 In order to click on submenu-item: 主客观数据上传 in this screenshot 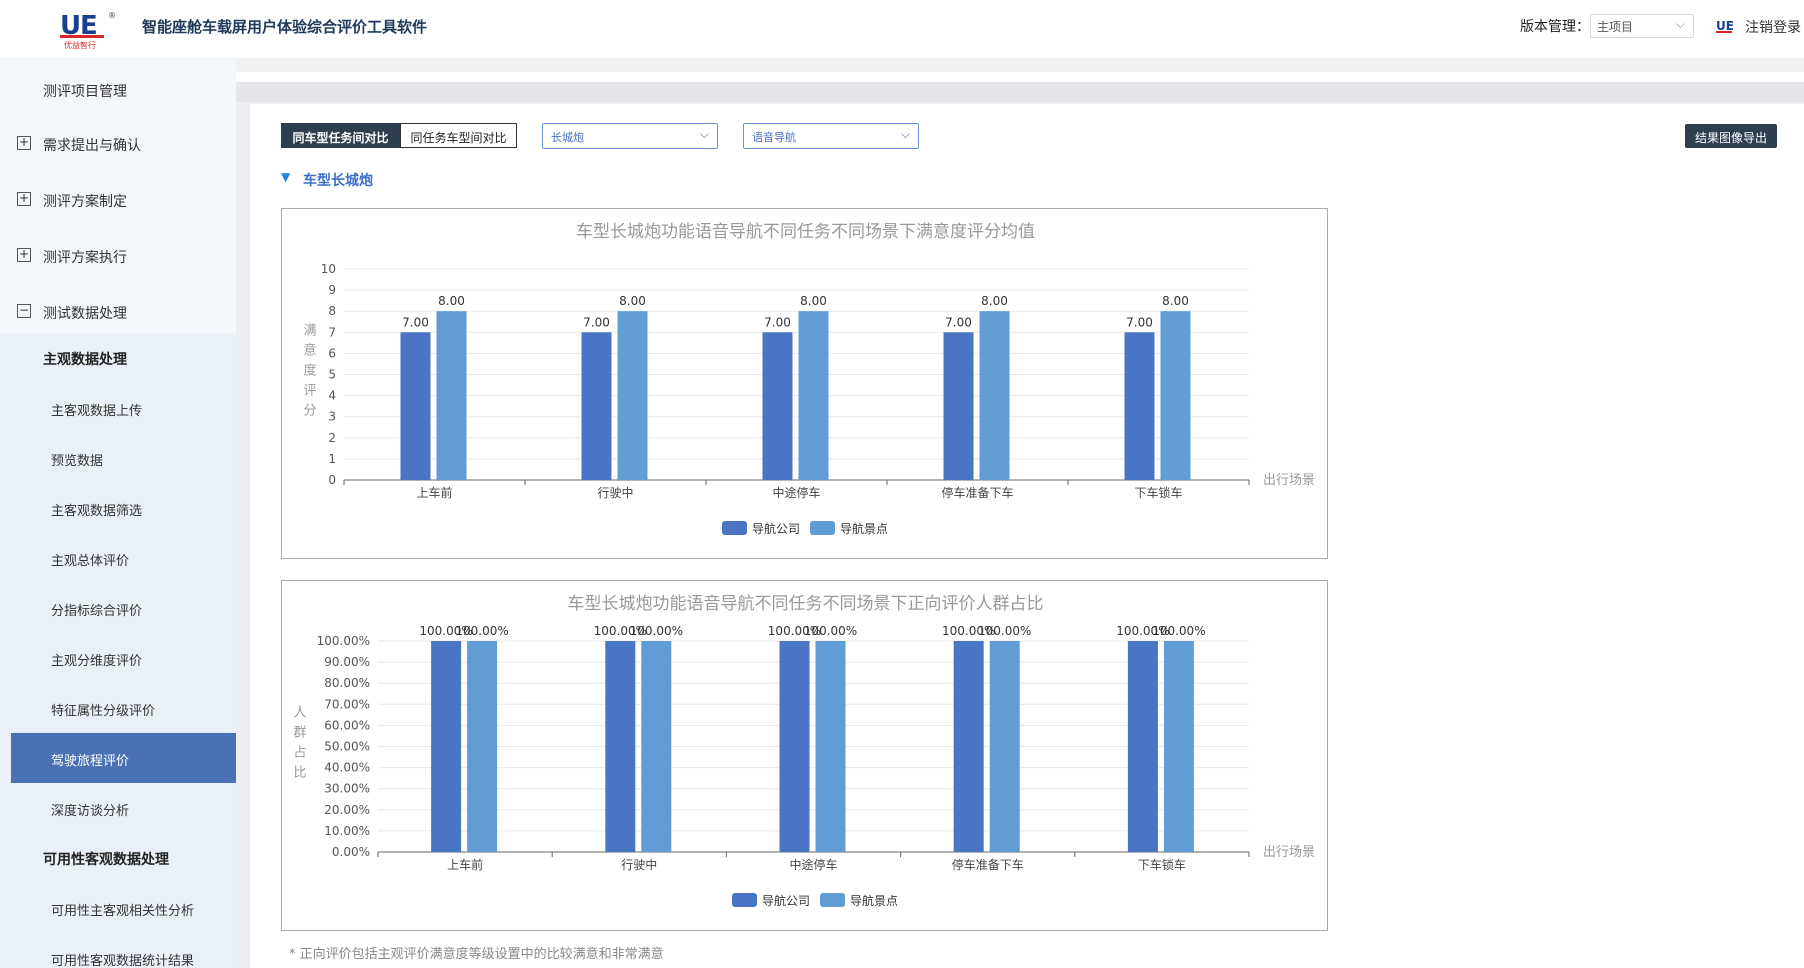, I will do `click(97, 411)`.